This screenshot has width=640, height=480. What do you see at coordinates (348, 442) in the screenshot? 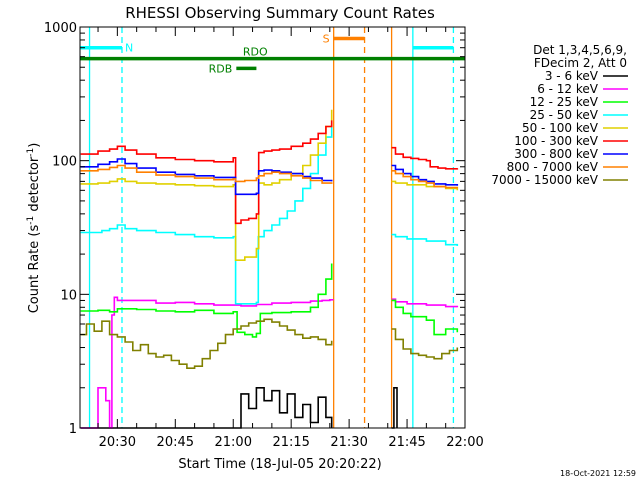
I see `x-tick-label: 21:30` at bounding box center [348, 442].